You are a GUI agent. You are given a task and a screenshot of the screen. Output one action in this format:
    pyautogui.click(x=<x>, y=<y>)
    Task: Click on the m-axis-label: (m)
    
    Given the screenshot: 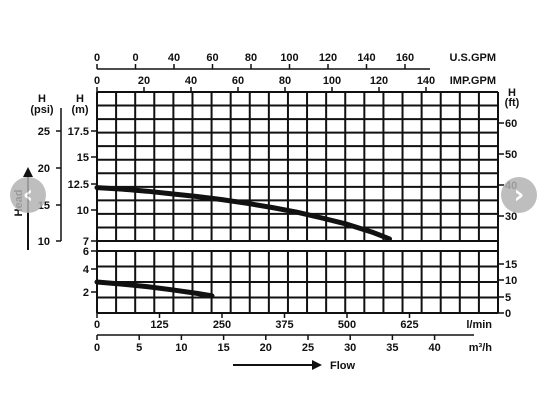 What is the action you would take?
    pyautogui.click(x=79, y=110)
    